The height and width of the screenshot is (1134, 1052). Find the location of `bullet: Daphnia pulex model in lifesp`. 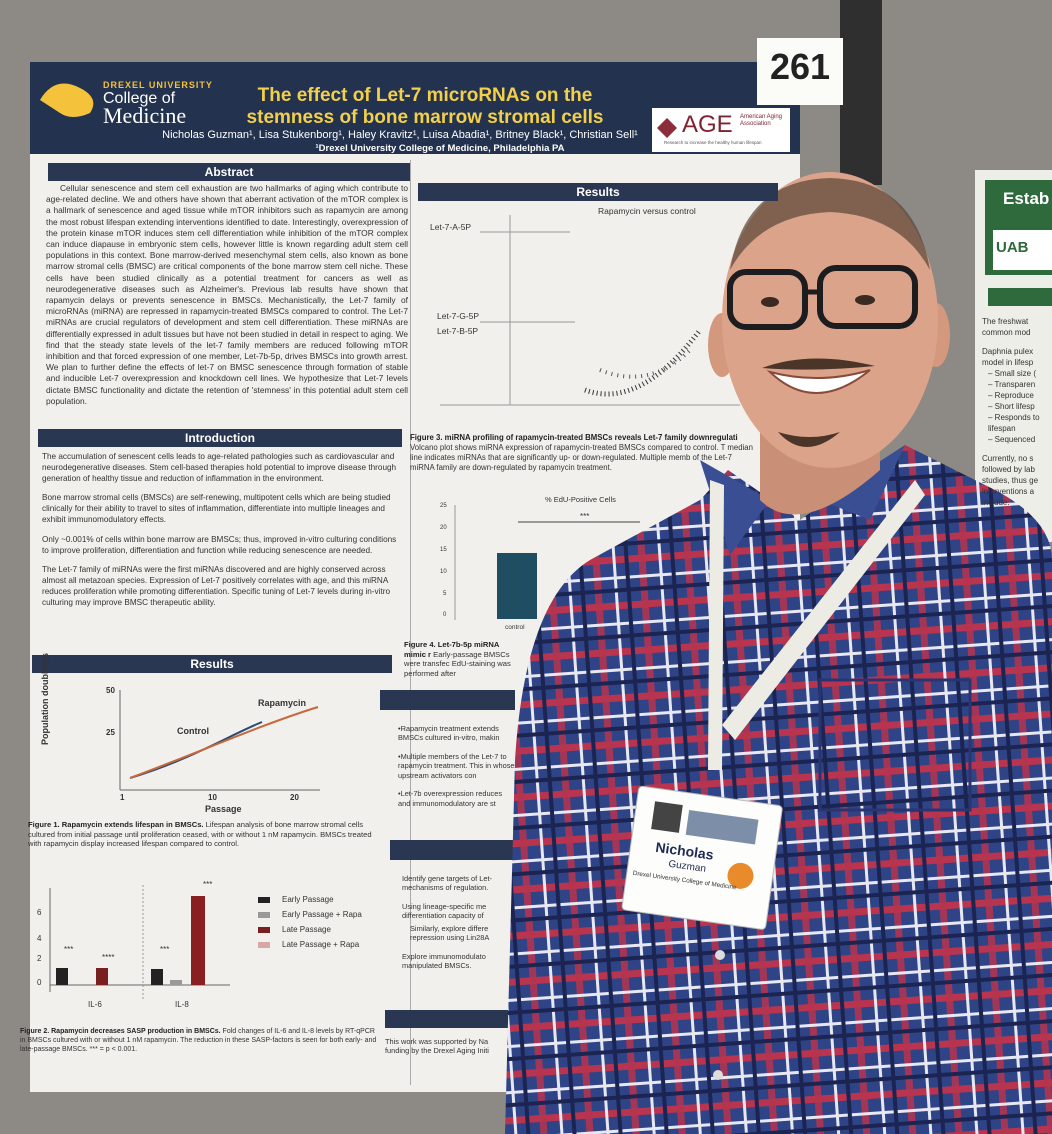

bullet: Daphnia pulex model in lifesp is located at coordinates (1008, 357).